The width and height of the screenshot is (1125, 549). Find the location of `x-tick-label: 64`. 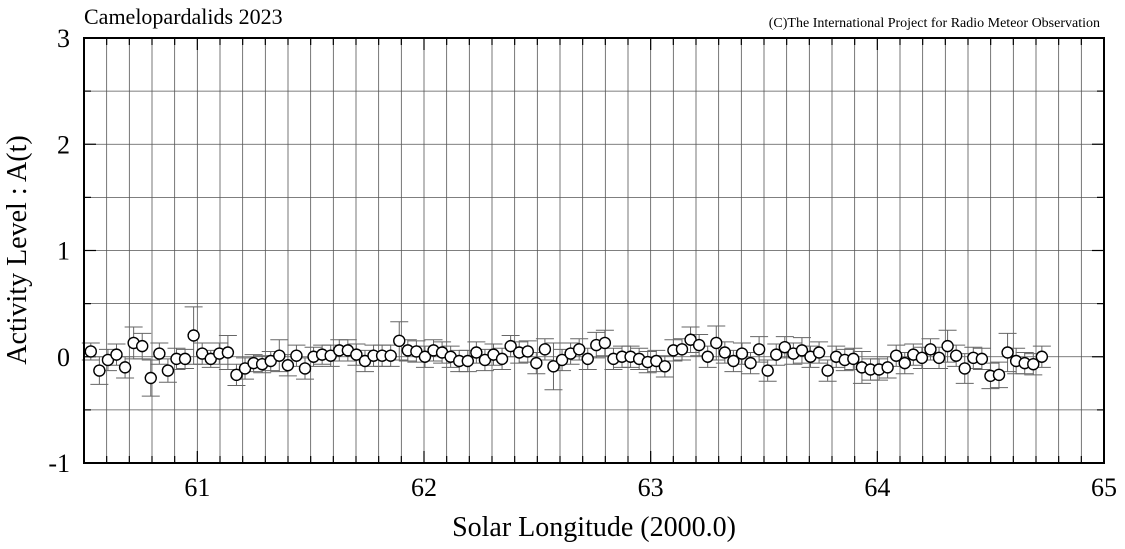

x-tick-label: 64 is located at coordinates (877, 487).